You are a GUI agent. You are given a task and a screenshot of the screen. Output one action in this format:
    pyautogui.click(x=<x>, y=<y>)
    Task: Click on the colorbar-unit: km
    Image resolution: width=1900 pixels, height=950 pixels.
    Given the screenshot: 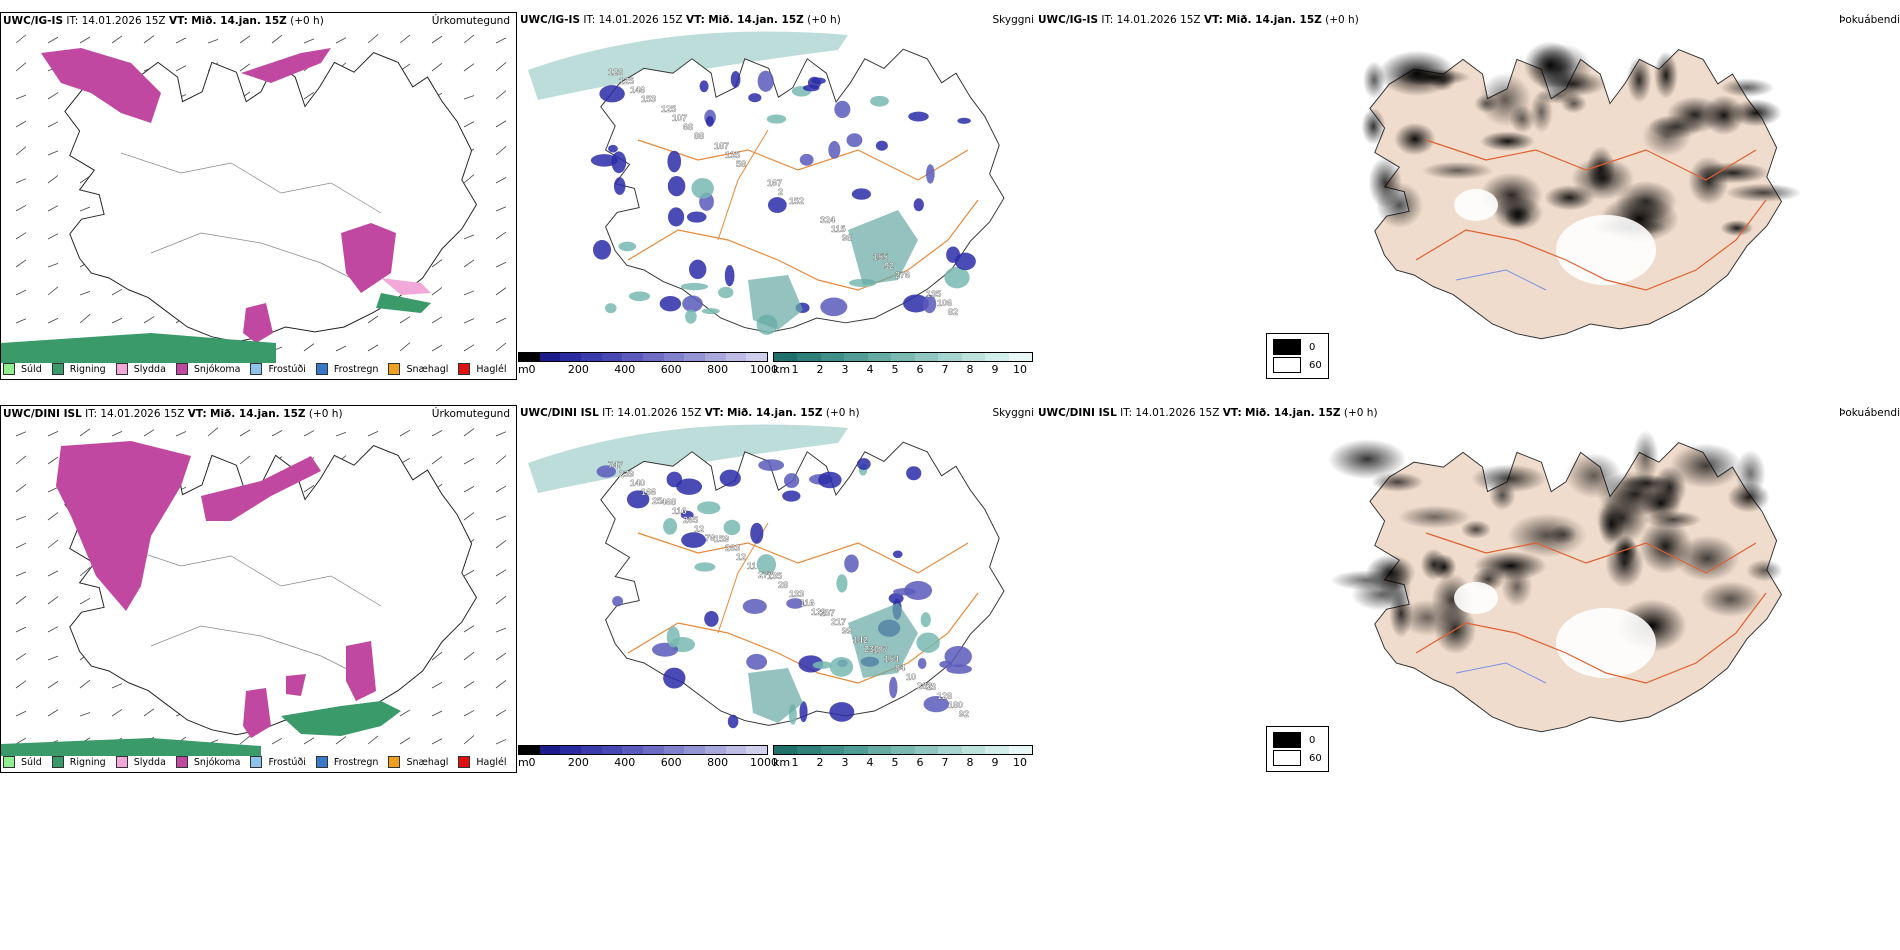 What is the action you would take?
    pyautogui.click(x=782, y=369)
    